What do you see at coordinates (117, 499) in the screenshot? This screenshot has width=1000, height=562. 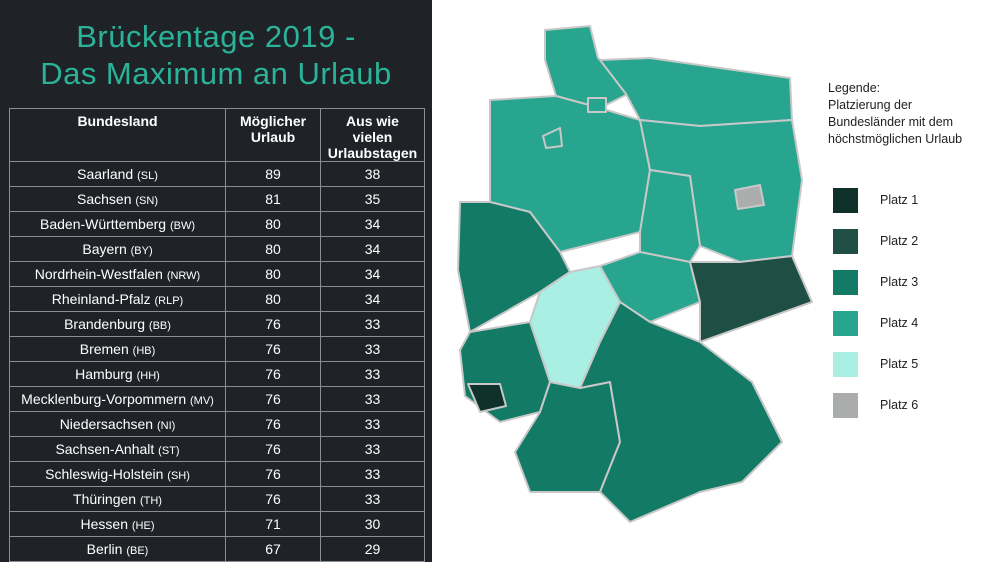 I see `cell-bundesland: Thüringen (TH)` at bounding box center [117, 499].